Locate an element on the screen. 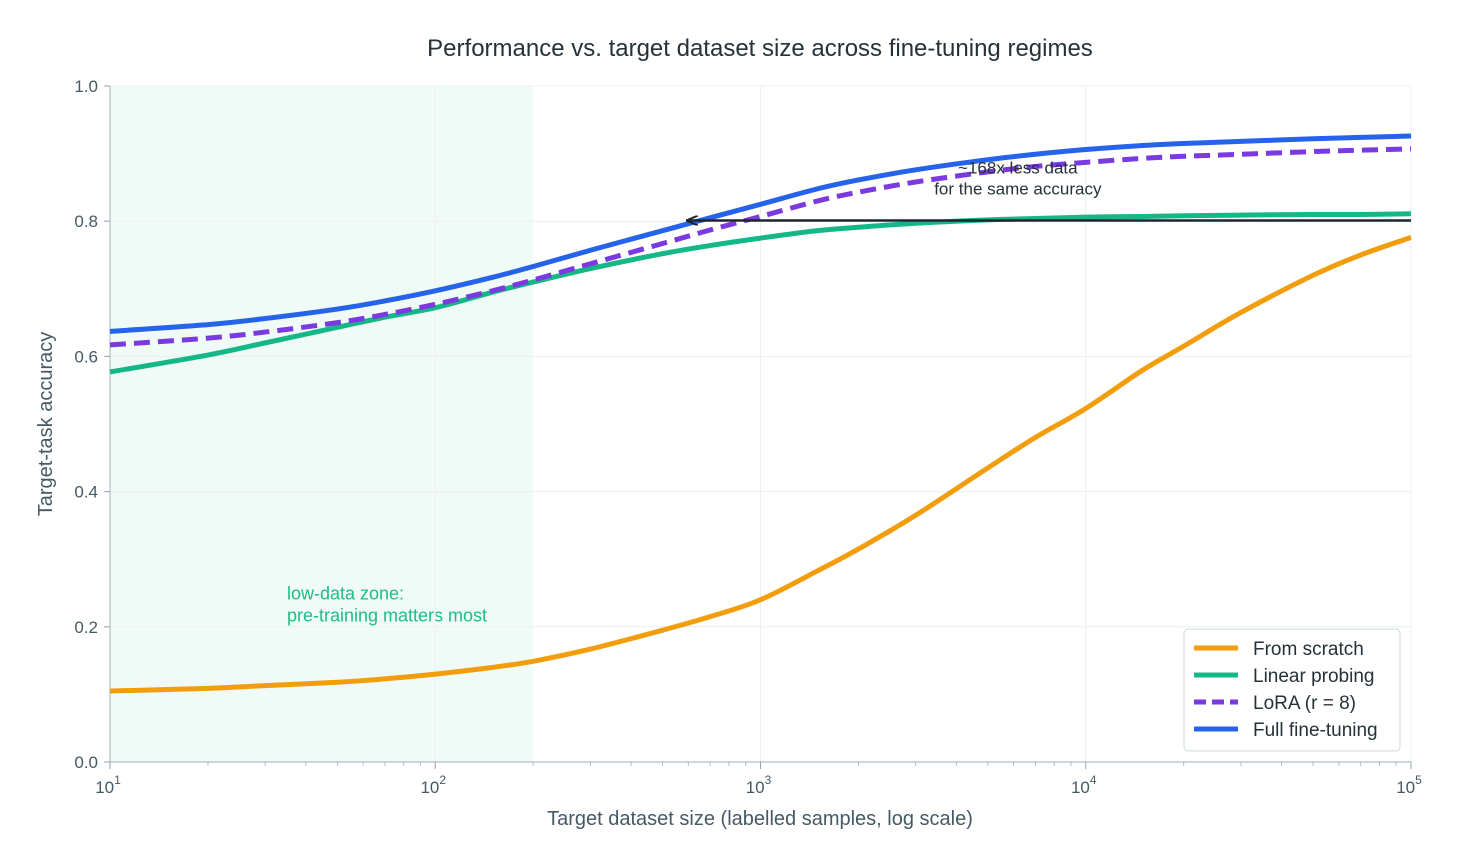 The height and width of the screenshot is (866, 1464). annotation-text-line: ~168x less data is located at coordinates (1018, 168).